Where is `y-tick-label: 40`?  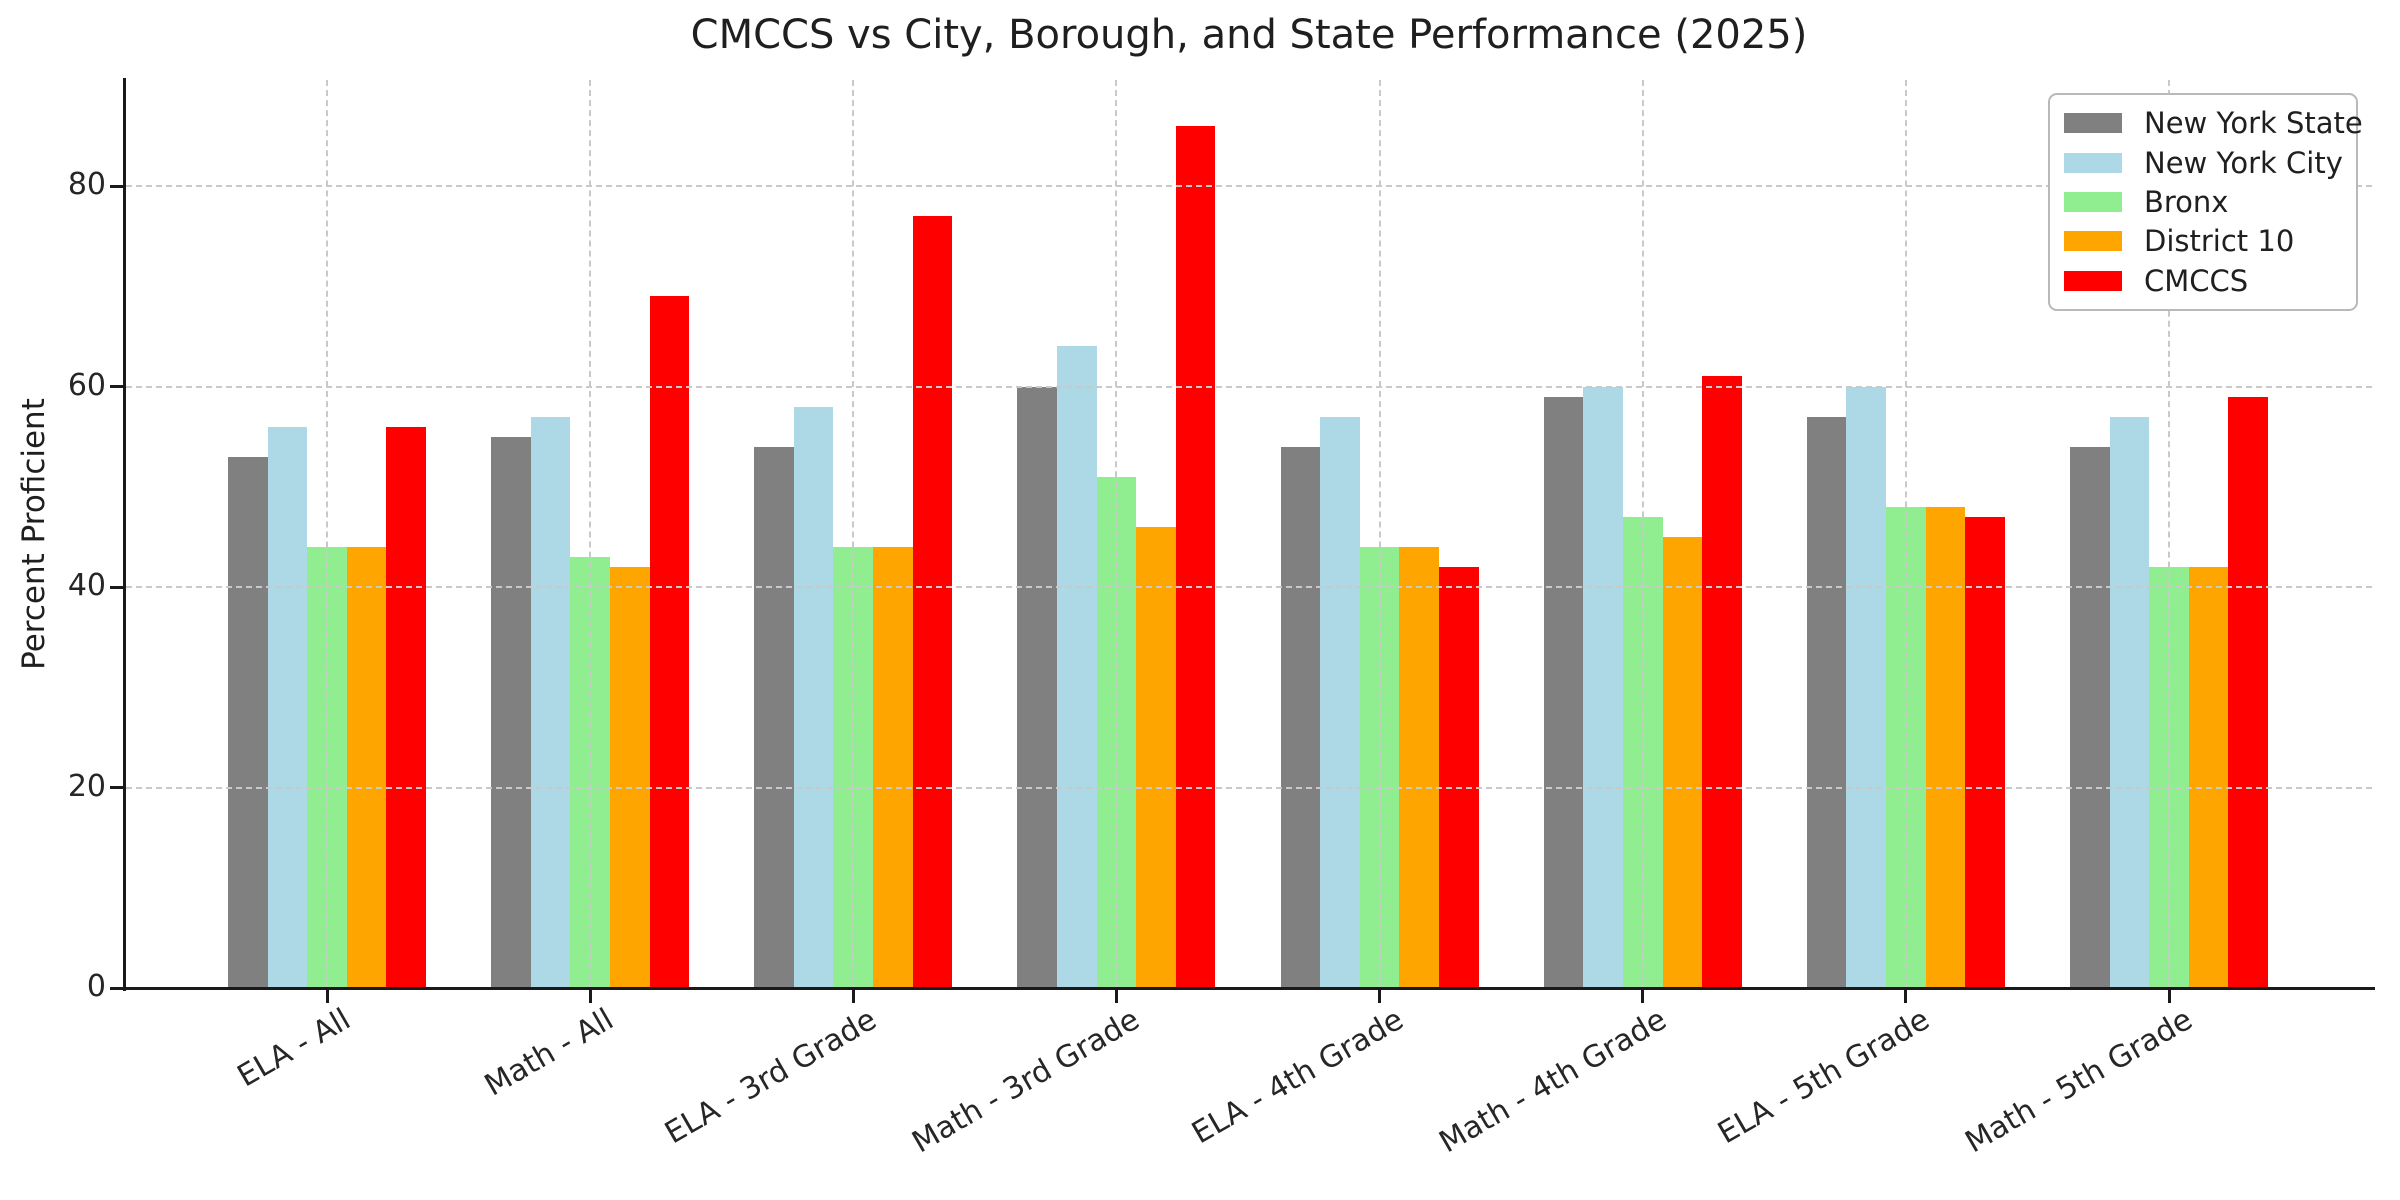 y-tick-label: 40 is located at coordinates (86, 585).